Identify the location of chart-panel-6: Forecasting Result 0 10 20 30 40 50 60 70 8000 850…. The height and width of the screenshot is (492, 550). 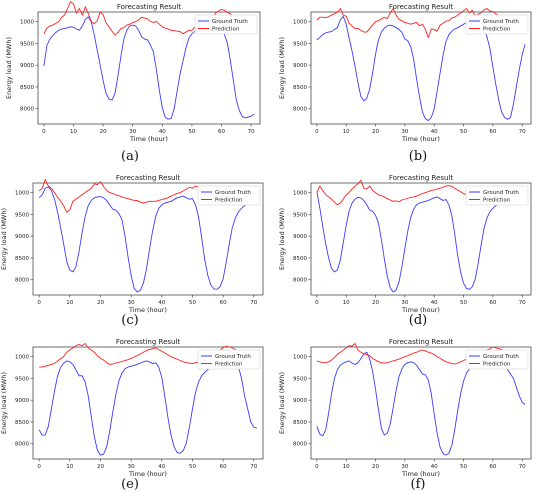
(405, 415).